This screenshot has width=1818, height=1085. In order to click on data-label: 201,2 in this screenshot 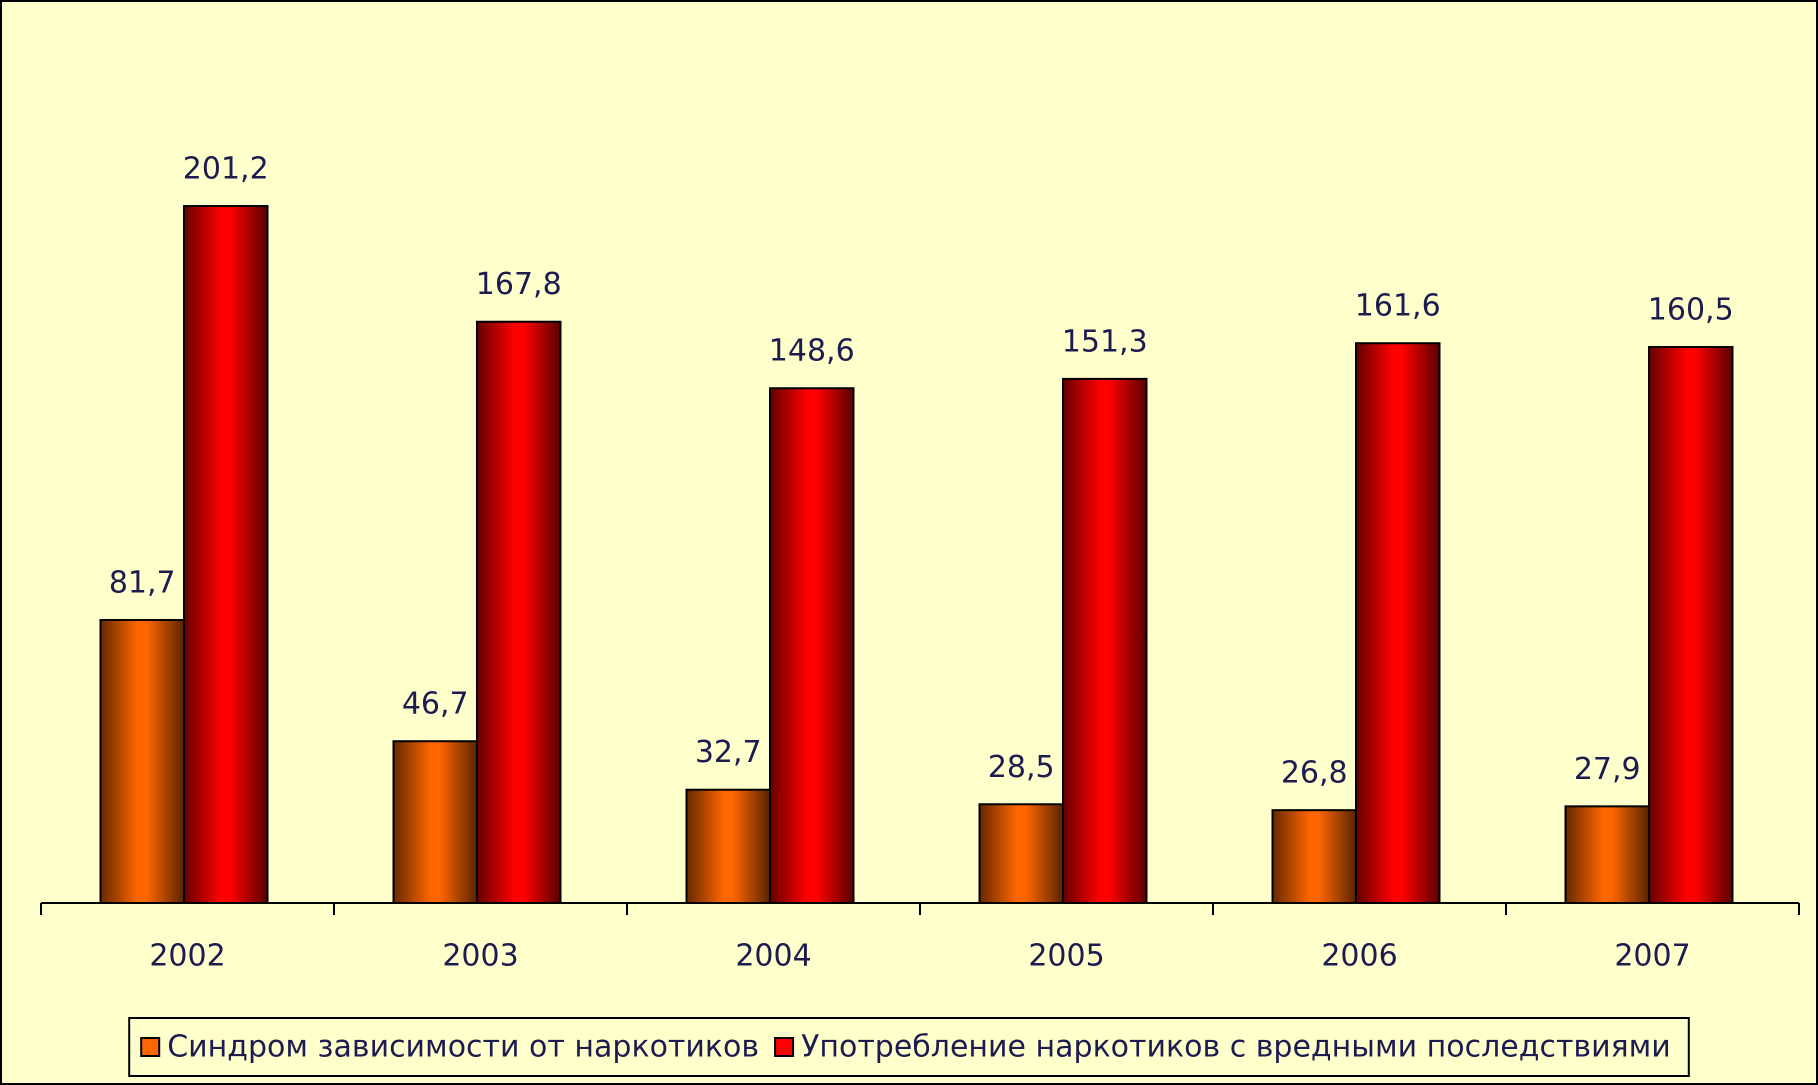, I will do `click(226, 169)`.